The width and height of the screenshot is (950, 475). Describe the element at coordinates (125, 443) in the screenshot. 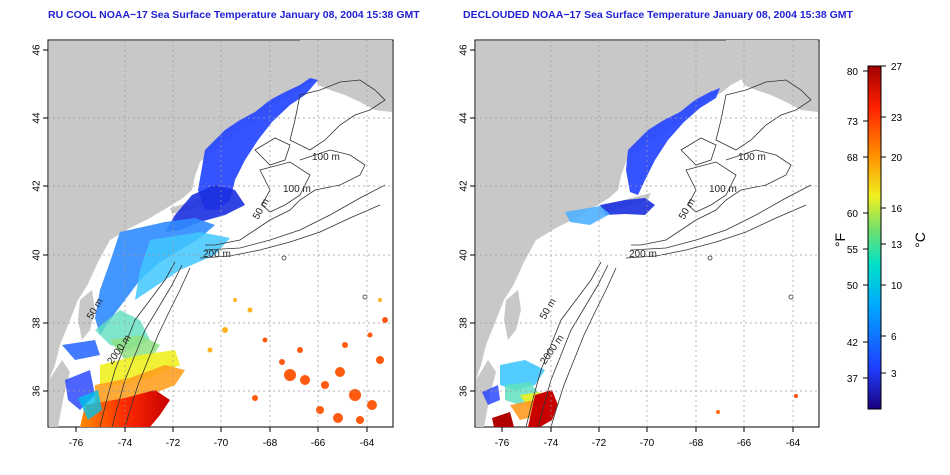

I see `left-x-tick: -74` at that location.